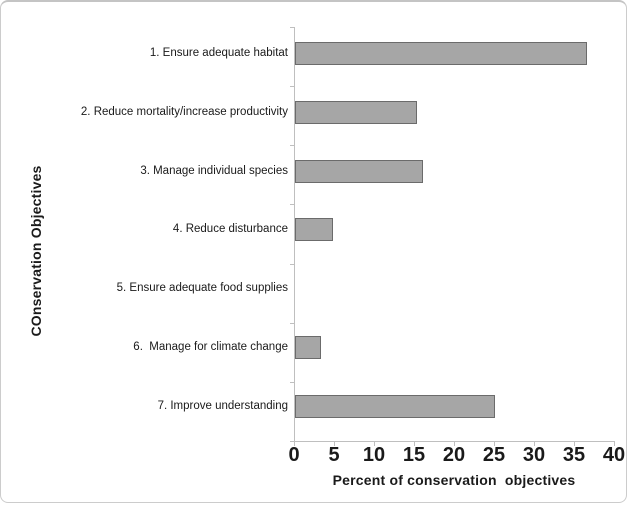 This screenshot has width=630, height=506. What do you see at coordinates (294, 455) in the screenshot?
I see `x-tick-label: 0` at bounding box center [294, 455].